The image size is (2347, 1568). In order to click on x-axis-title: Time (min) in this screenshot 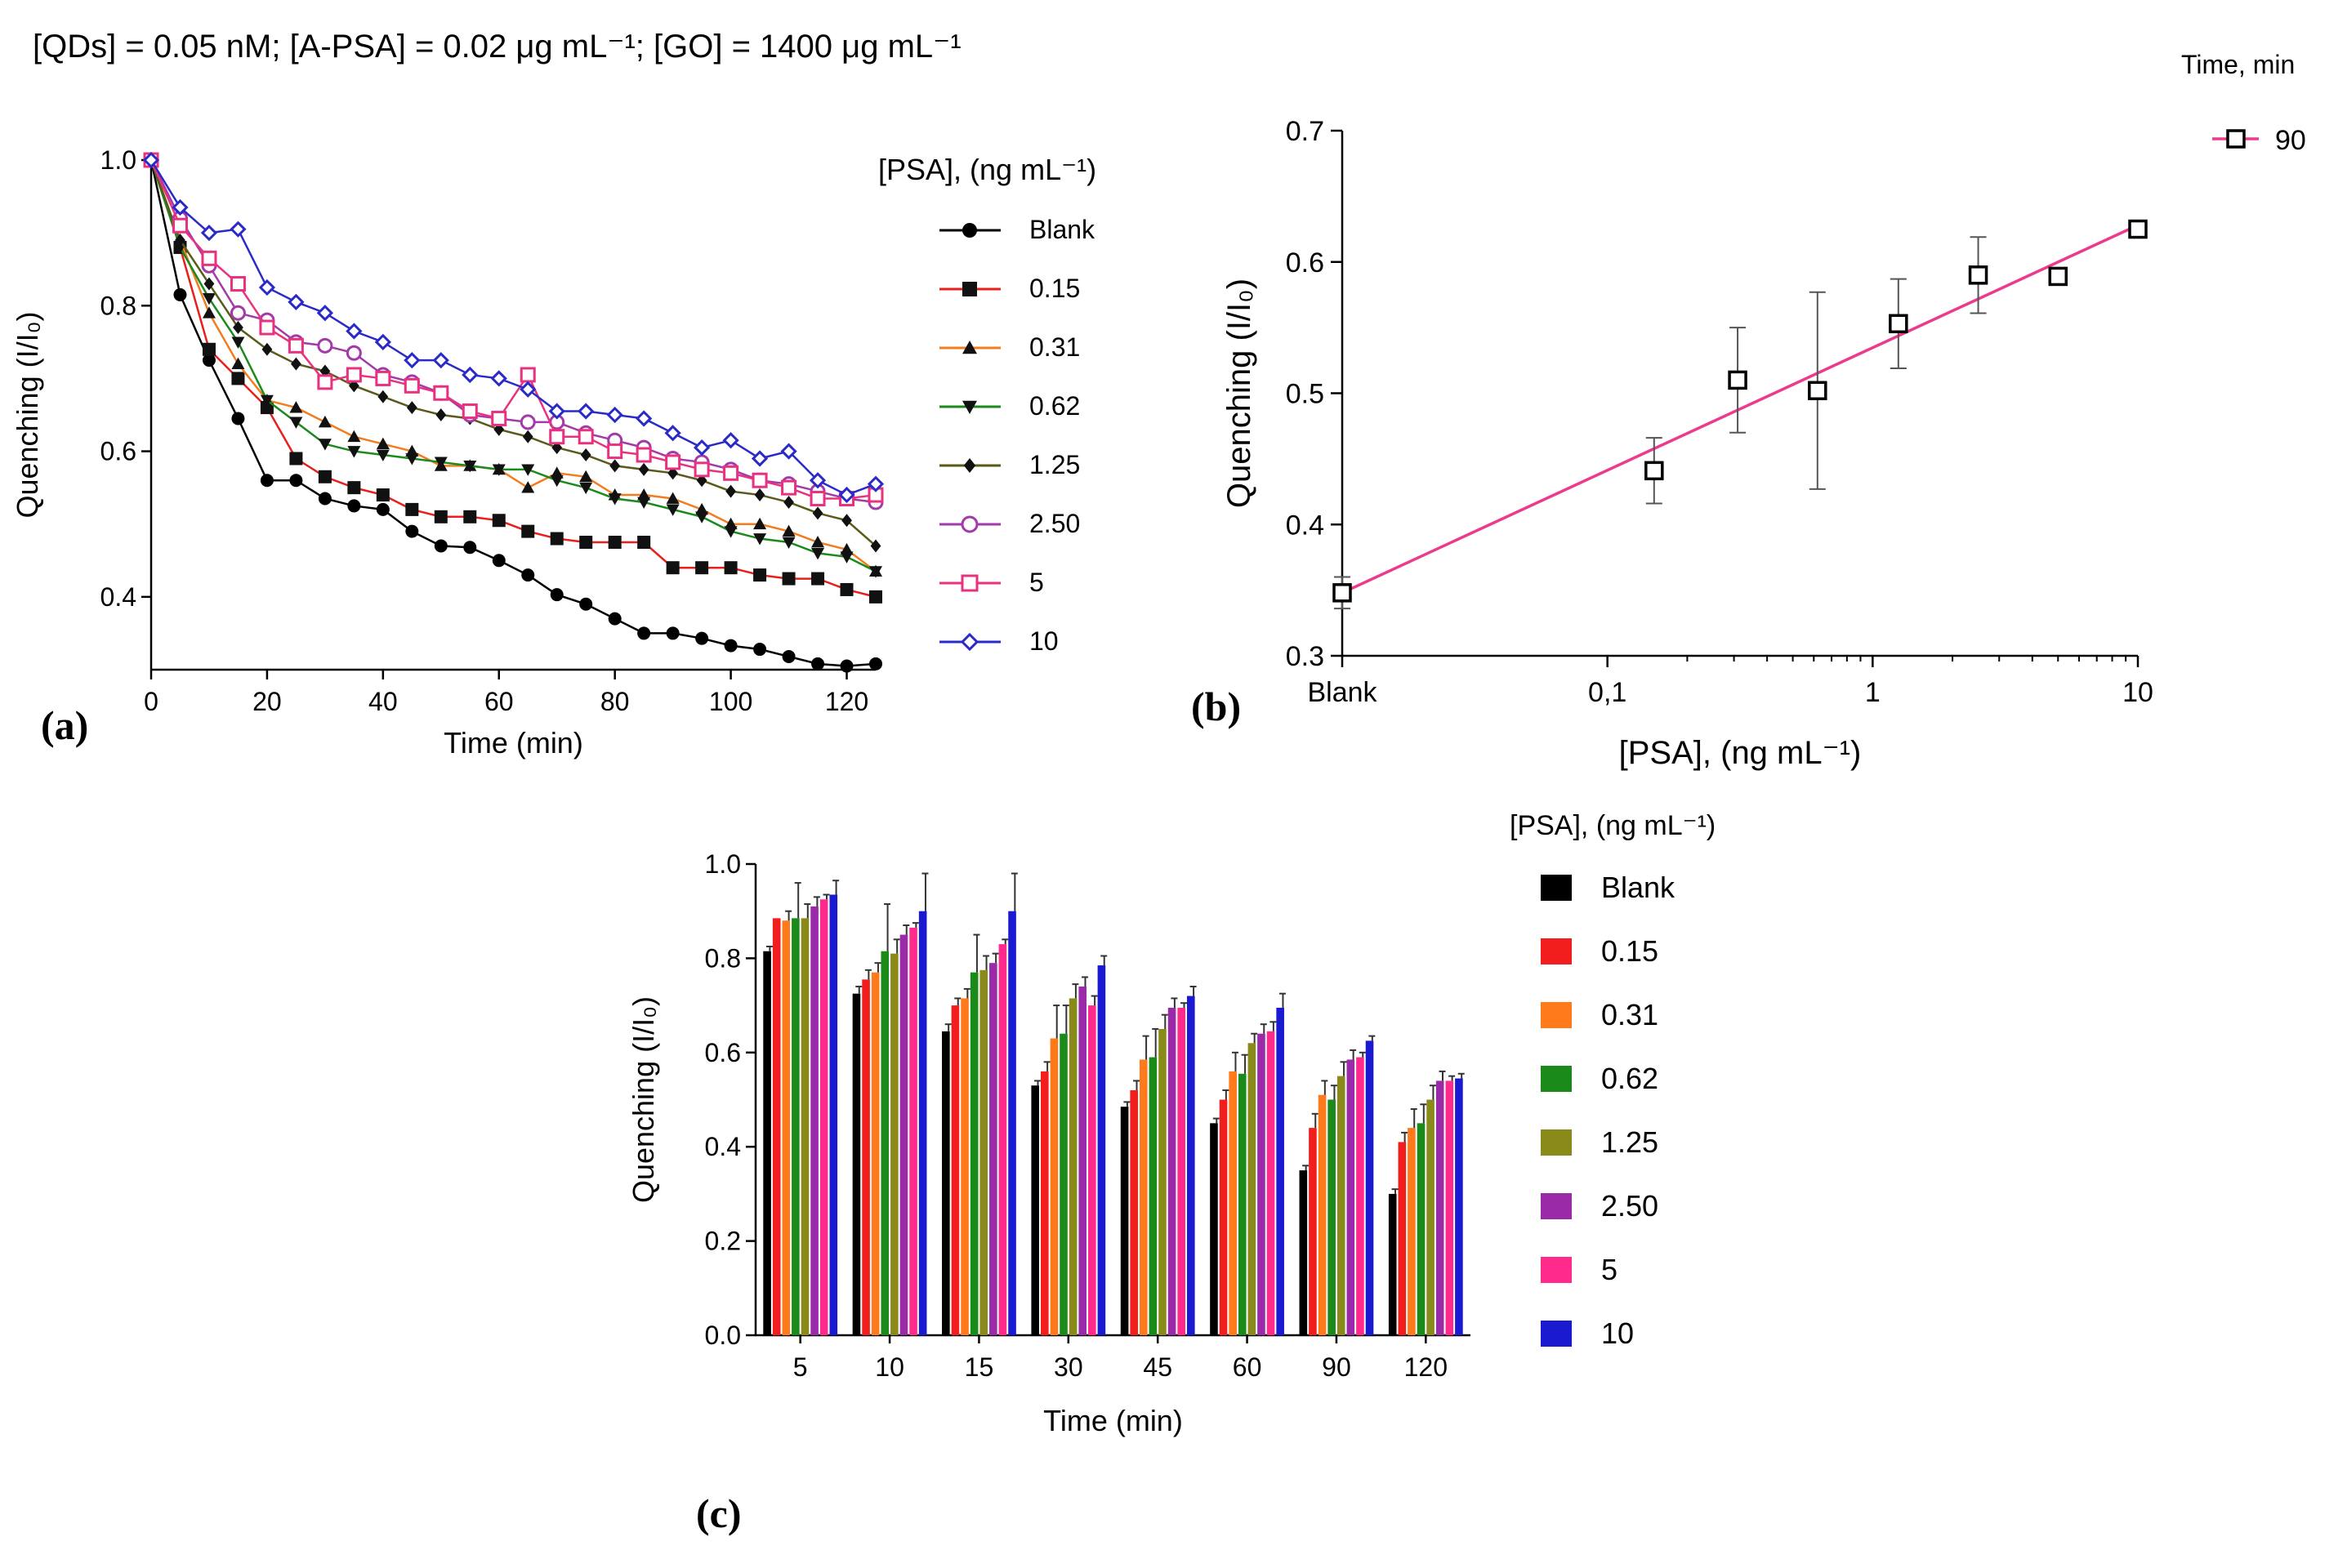, I will do `click(513, 743)`.